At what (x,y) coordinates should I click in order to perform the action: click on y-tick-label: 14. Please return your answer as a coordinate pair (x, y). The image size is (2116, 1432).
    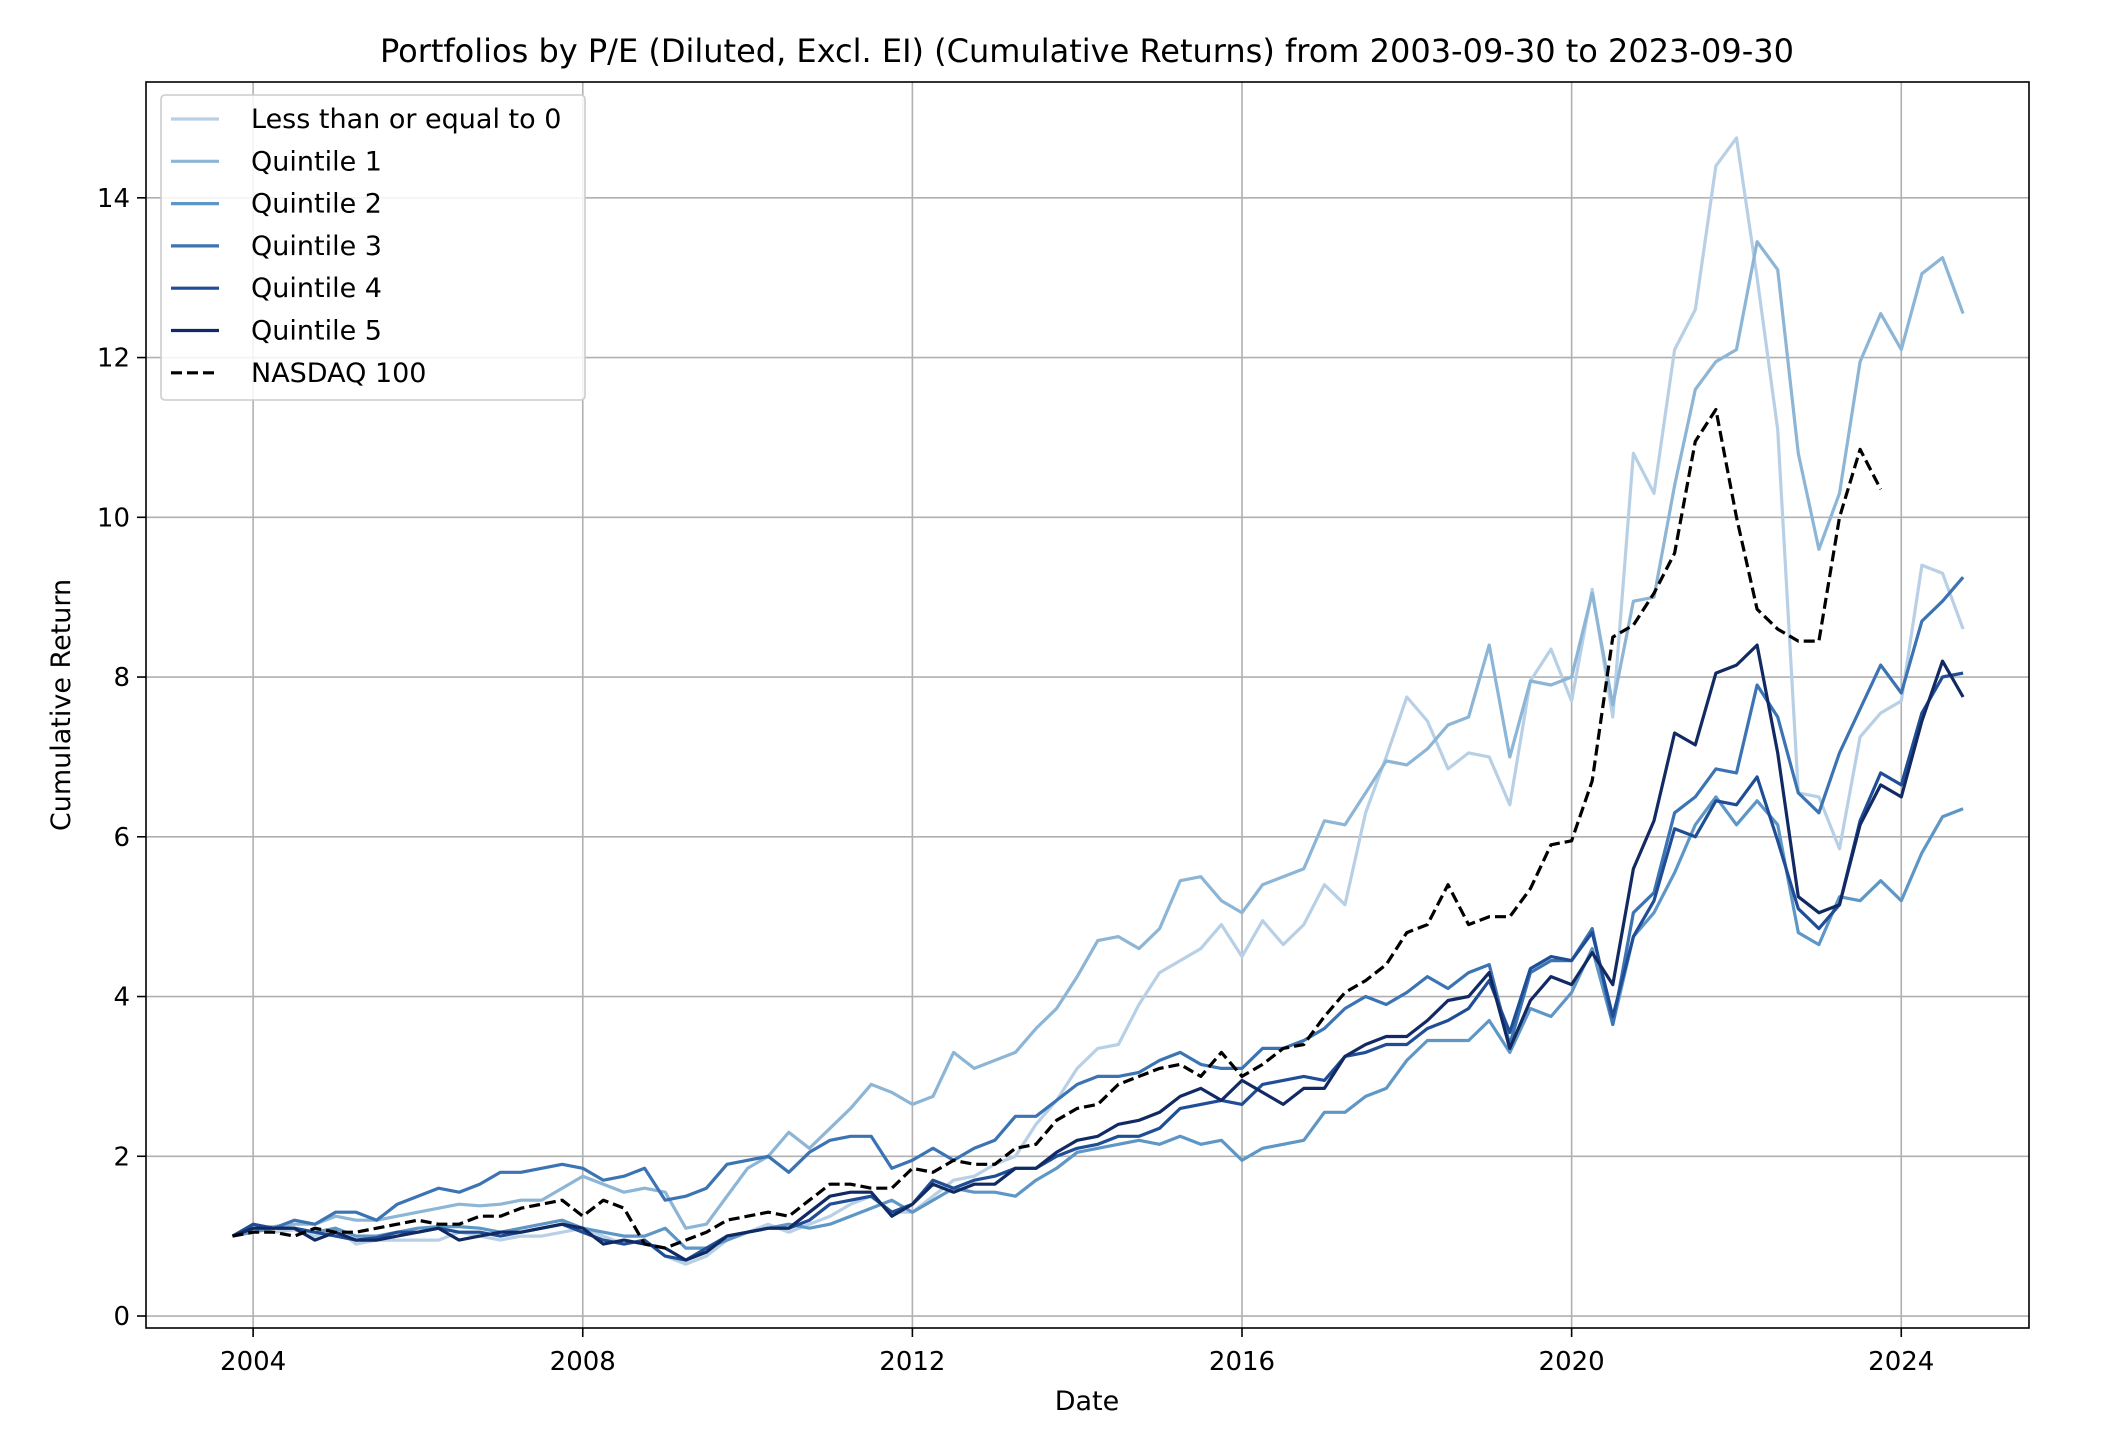
    Looking at the image, I should click on (113, 199).